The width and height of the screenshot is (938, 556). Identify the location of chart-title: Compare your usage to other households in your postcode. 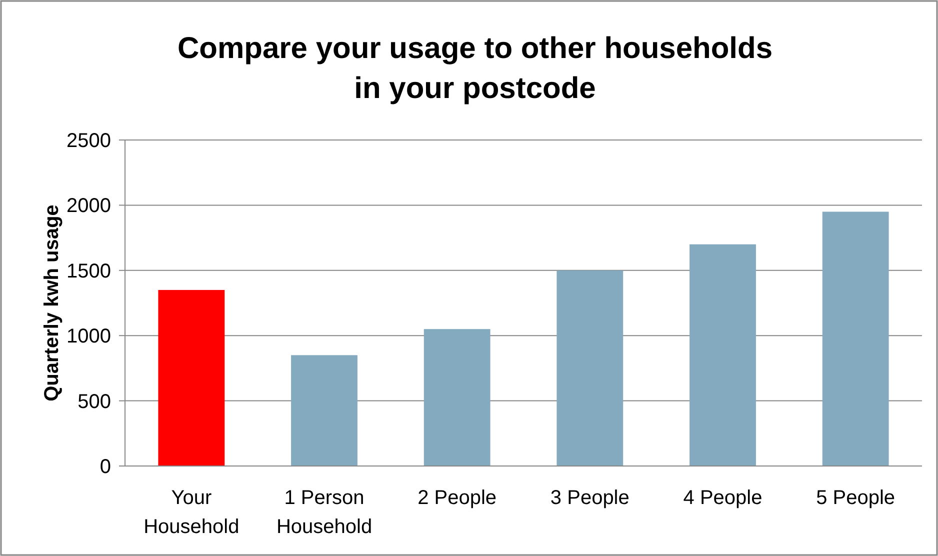
(475, 68).